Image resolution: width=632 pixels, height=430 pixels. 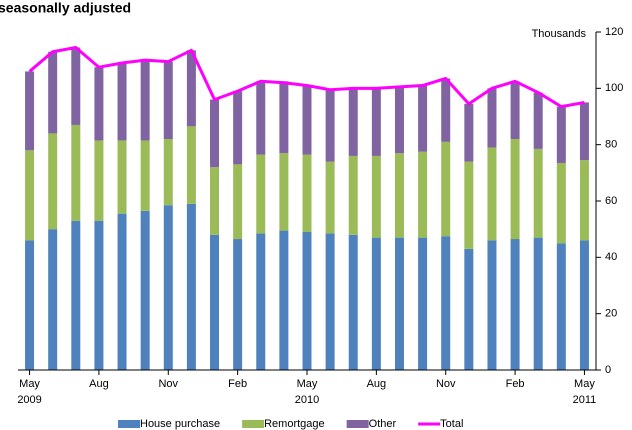 I want to click on y-tick-label: 80, so click(x=611, y=145).